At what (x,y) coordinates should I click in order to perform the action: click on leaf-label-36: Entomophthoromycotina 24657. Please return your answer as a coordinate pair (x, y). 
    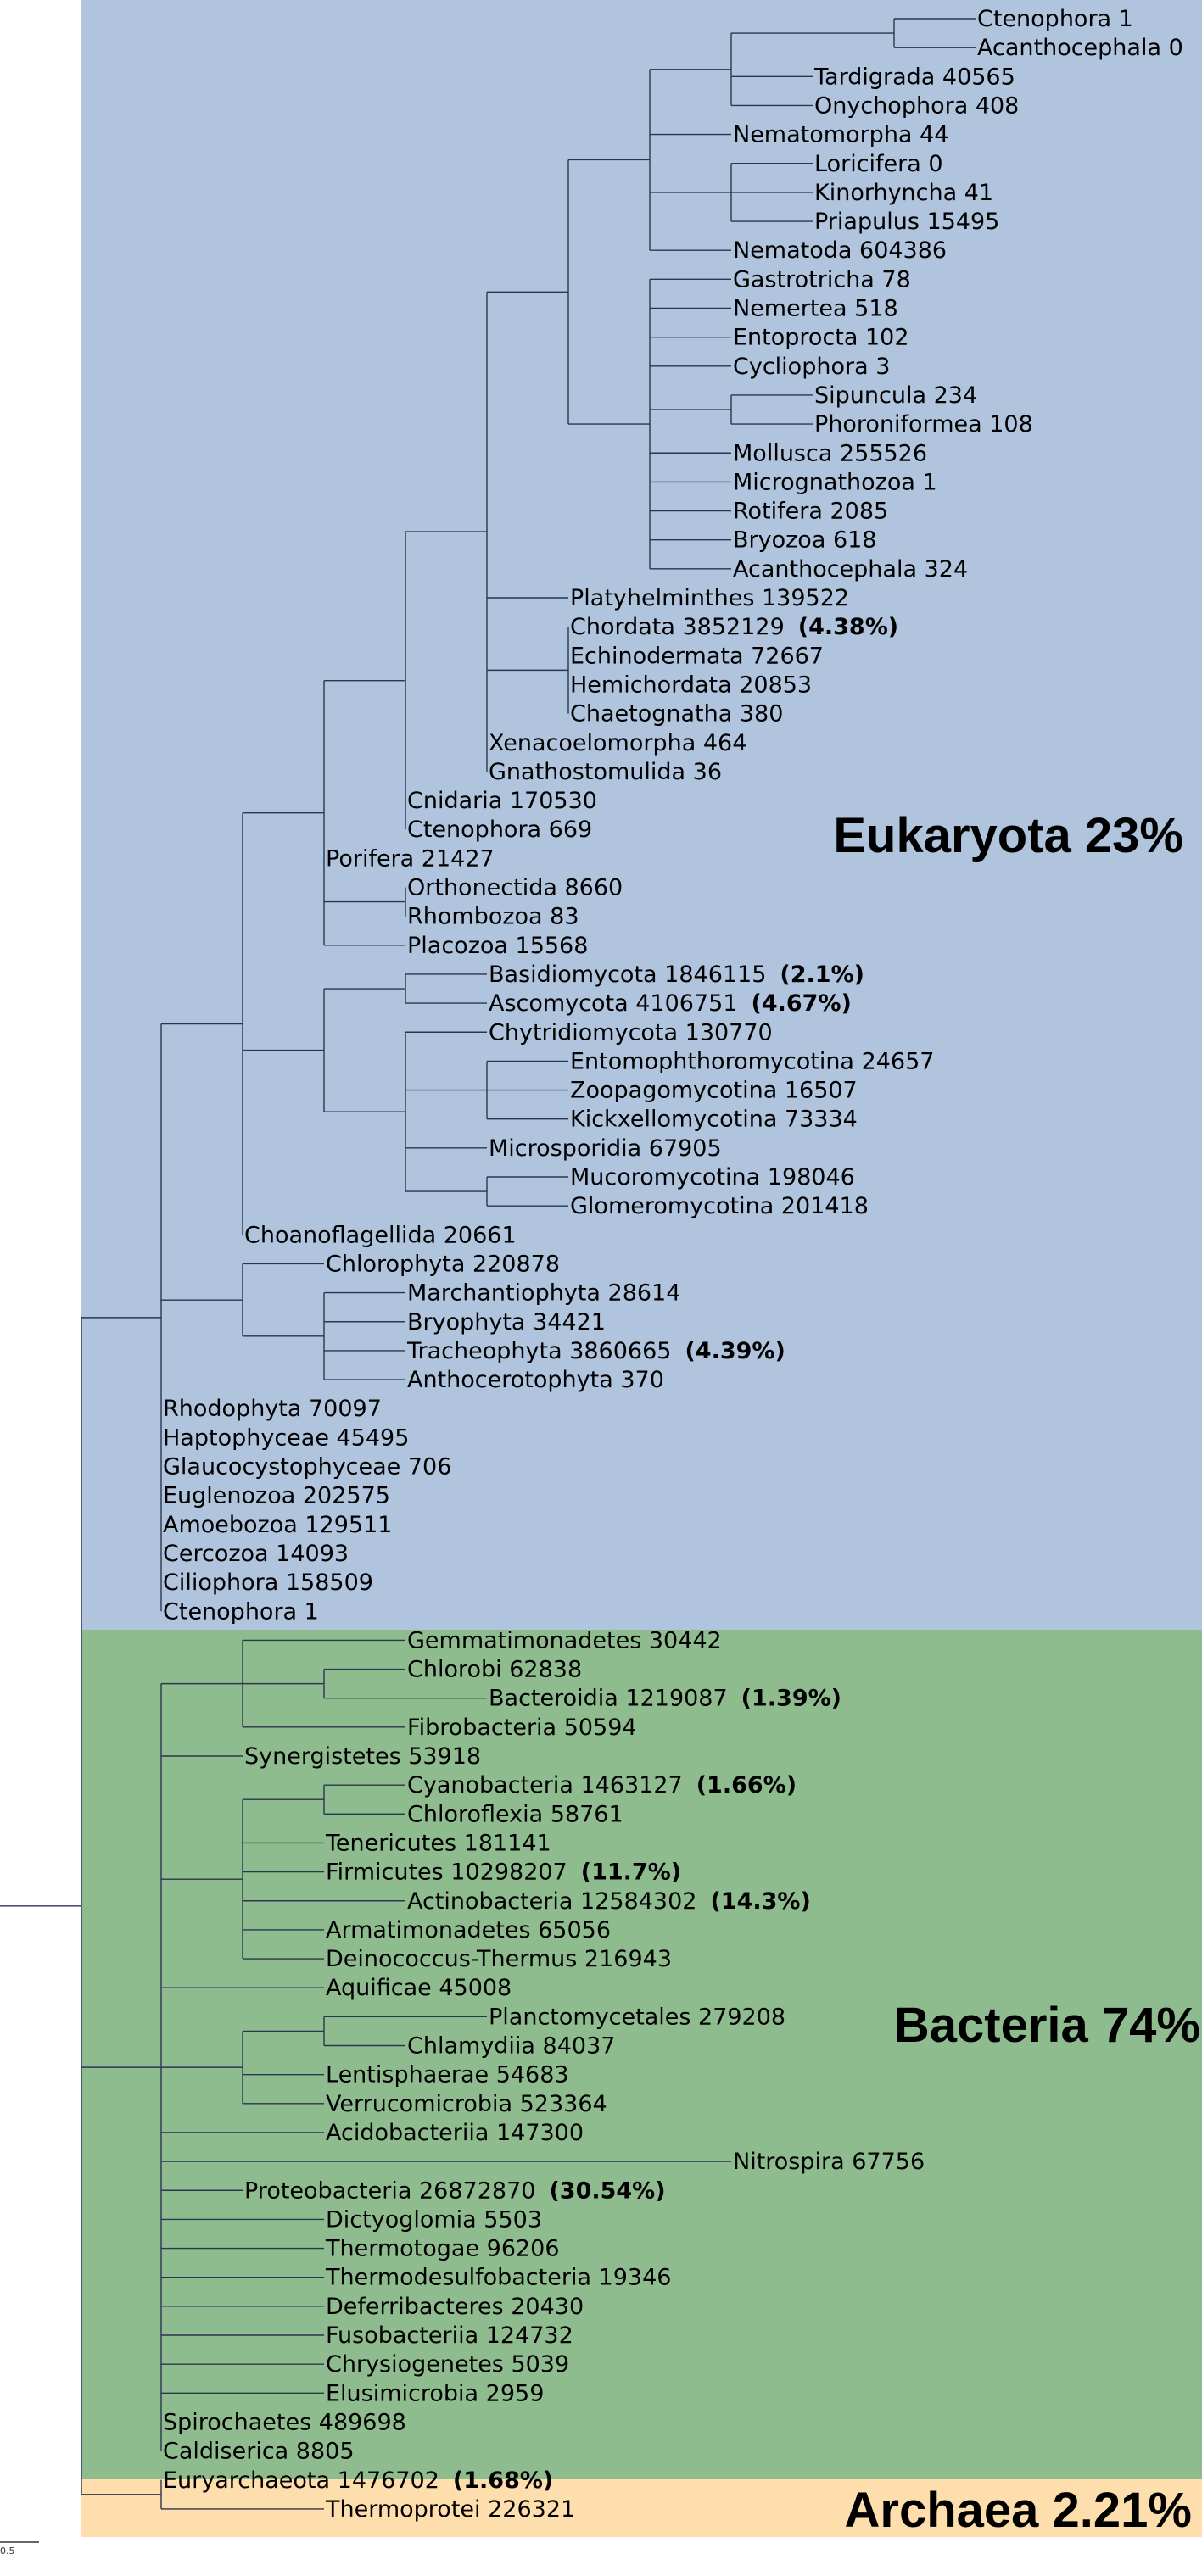
    Looking at the image, I should click on (752, 1061).